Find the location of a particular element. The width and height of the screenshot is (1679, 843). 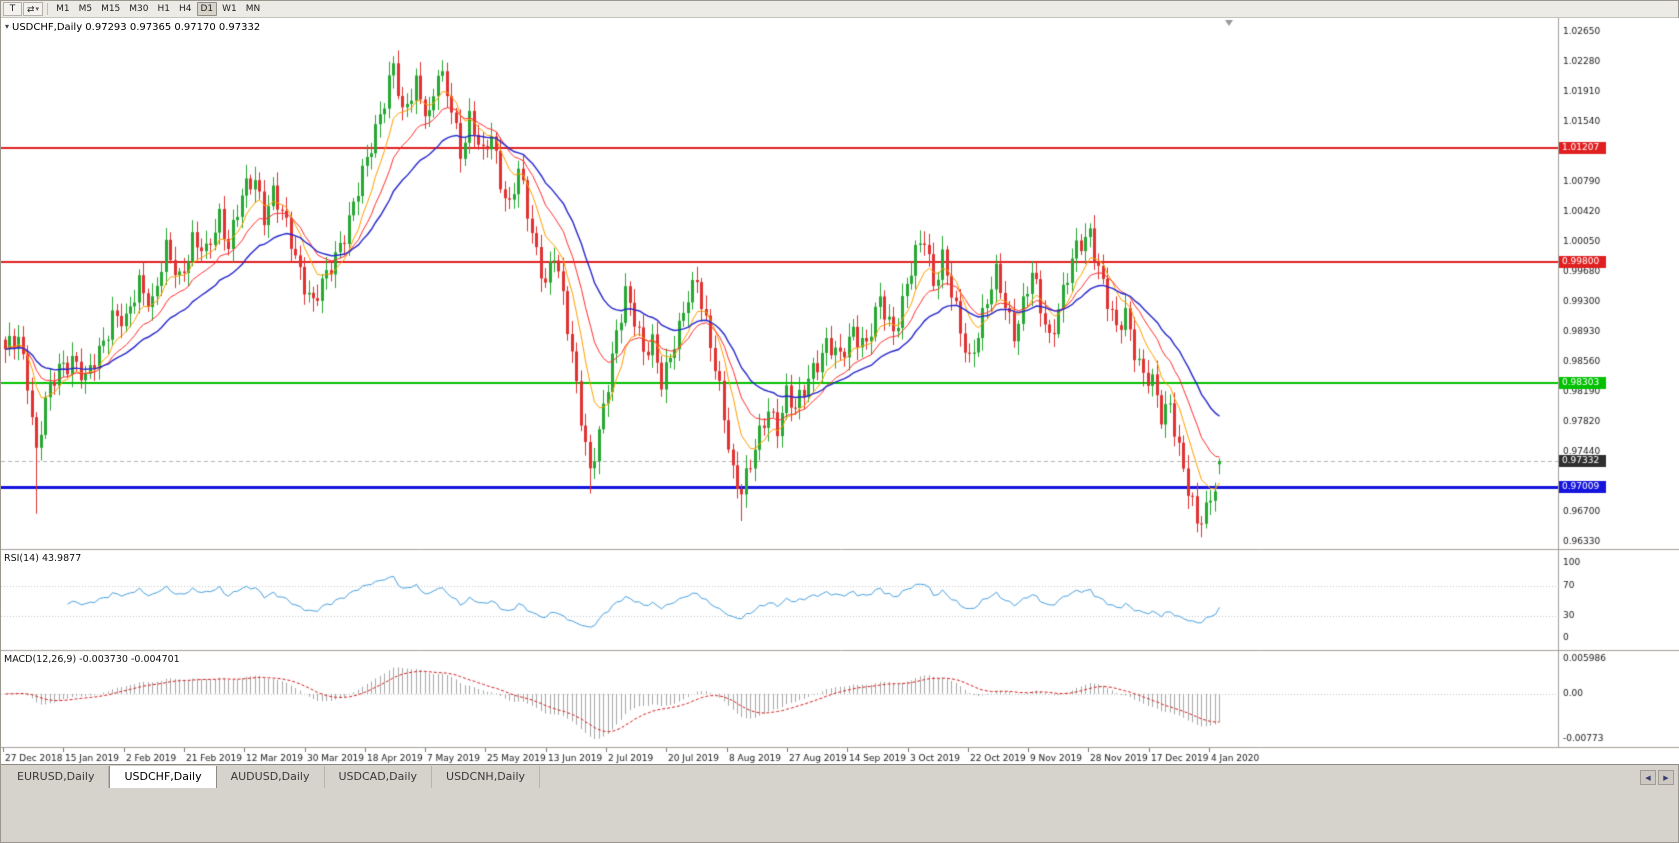

toolbar-dropdown-button: ⇄▾ is located at coordinates (33, 9).